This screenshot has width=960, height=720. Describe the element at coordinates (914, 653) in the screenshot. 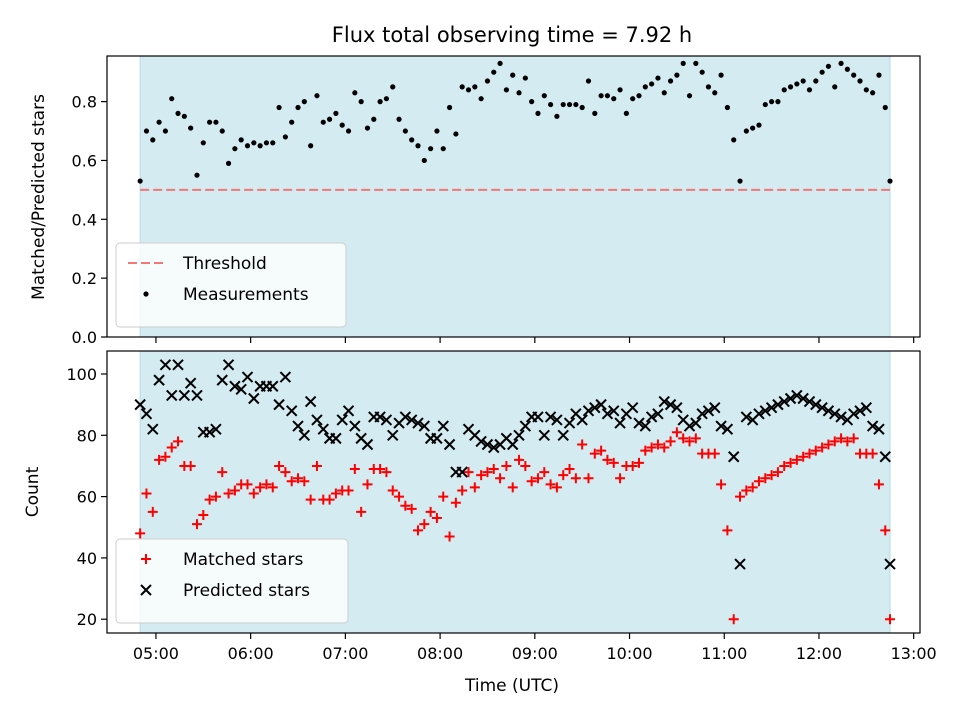

I see `x-tick-label: 13:00` at that location.